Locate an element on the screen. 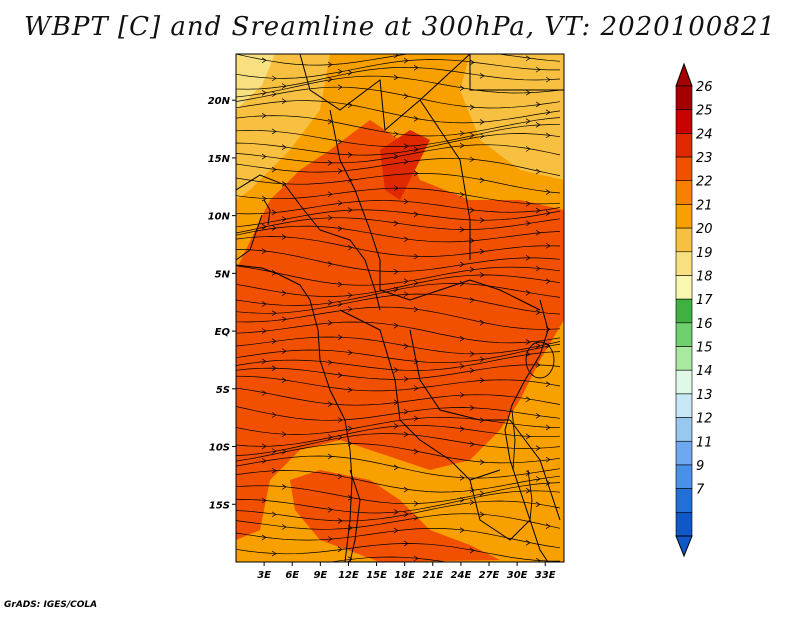 The width and height of the screenshot is (800, 618). lakes is located at coordinates (533, 431).